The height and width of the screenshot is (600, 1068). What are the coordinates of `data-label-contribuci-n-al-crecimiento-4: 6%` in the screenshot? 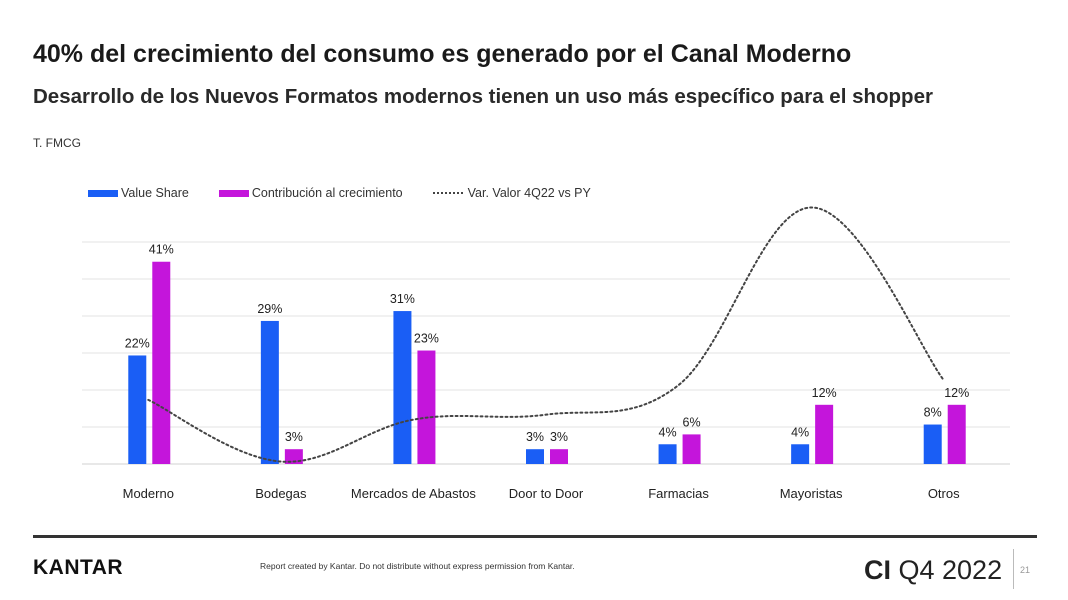 It's located at (692, 422).